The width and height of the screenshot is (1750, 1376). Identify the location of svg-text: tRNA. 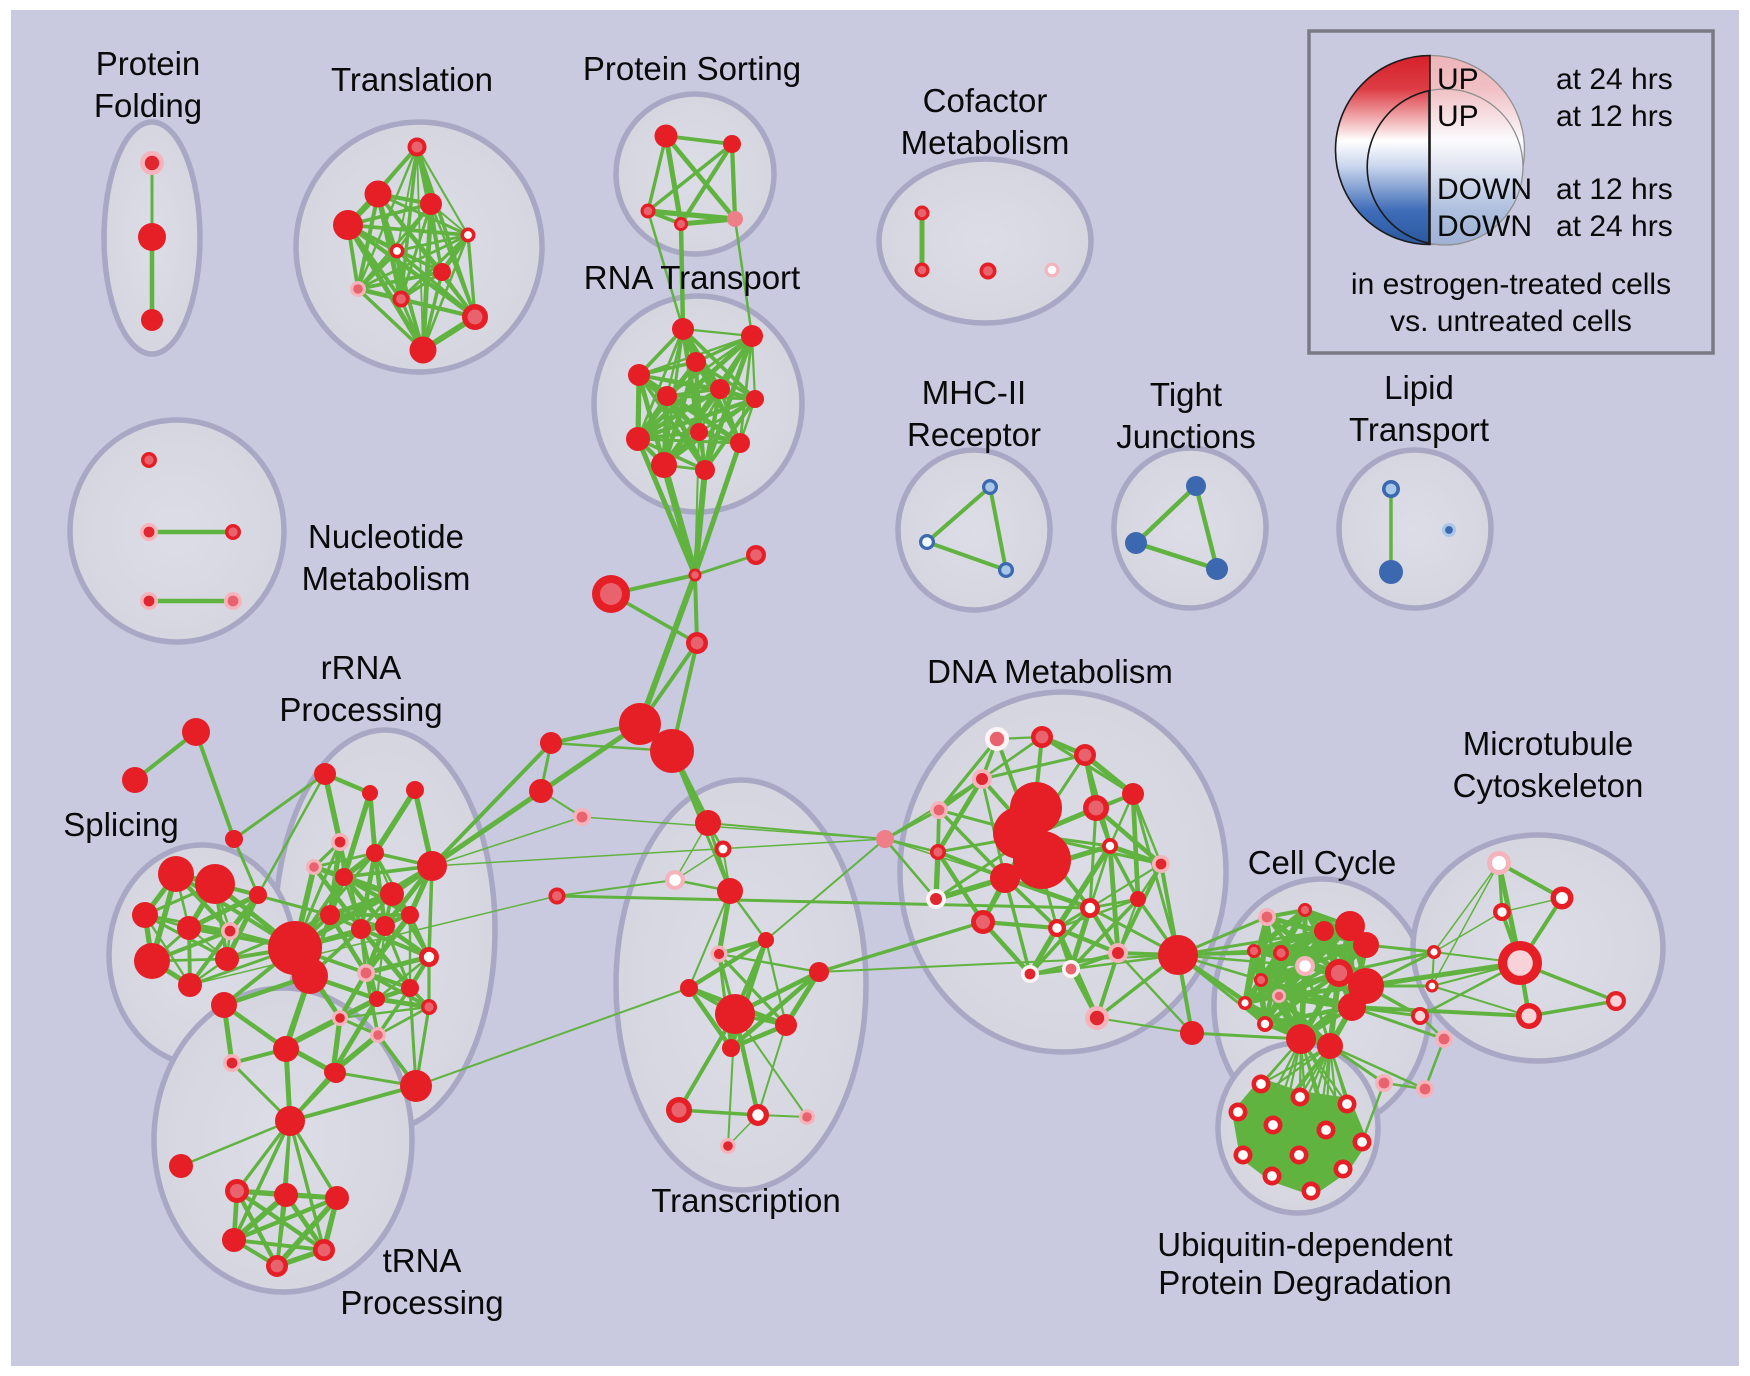
(422, 1260).